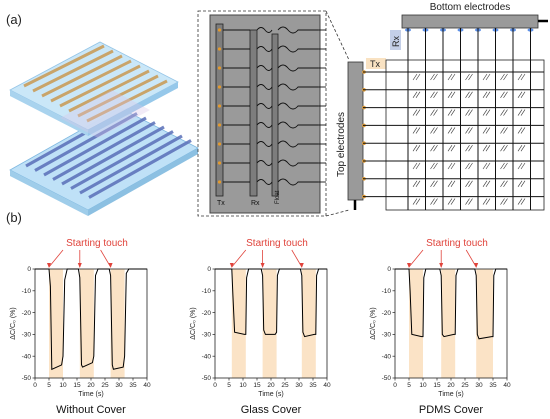 The height and width of the screenshot is (419, 550). What do you see at coordinates (375, 64) in the screenshot?
I see `tx-tag: Tx` at bounding box center [375, 64].